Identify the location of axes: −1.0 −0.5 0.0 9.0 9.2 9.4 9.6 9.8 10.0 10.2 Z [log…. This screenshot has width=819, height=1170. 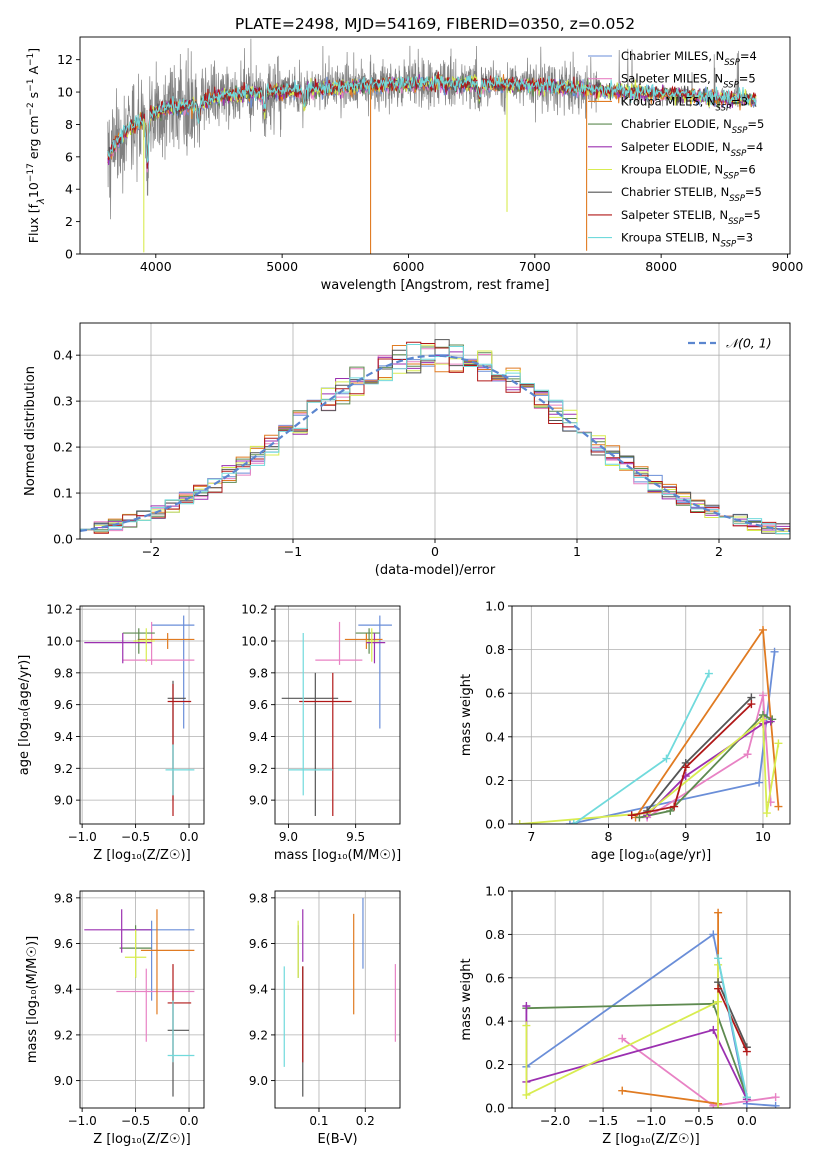
(111, 733).